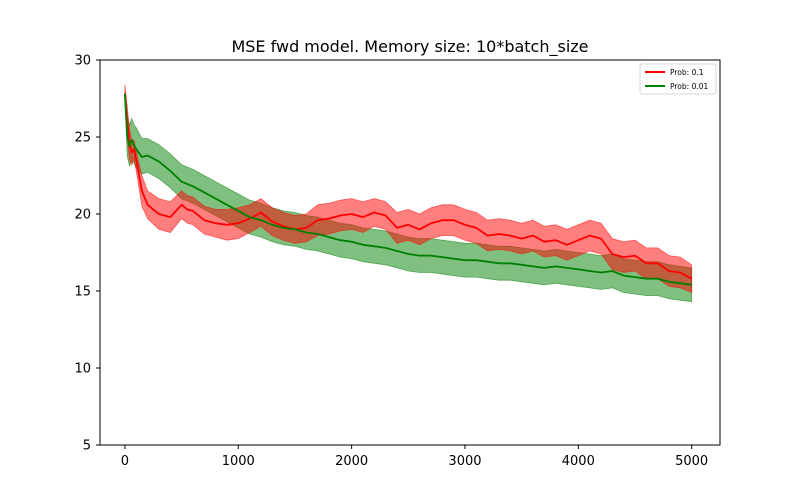 The image size is (800, 500). I want to click on legend-label-1: Prob: 0.1, so click(687, 72).